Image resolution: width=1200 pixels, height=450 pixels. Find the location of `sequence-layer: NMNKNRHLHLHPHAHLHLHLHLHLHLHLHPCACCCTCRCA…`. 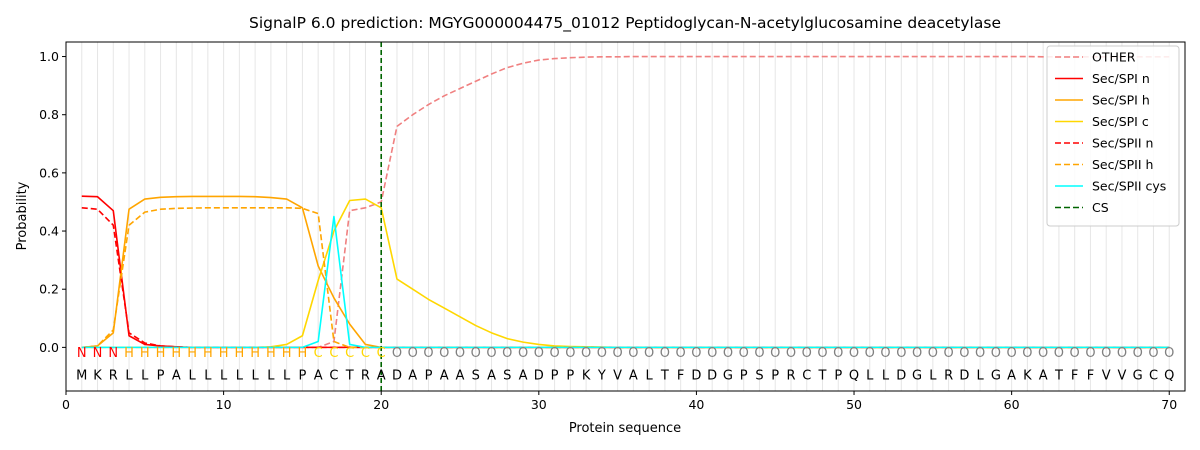

sequence-layer: NMNKNRHLHLHPHAHLHLHLHLHLHLHLHPCACCCTCRCA… is located at coordinates (625, 364).